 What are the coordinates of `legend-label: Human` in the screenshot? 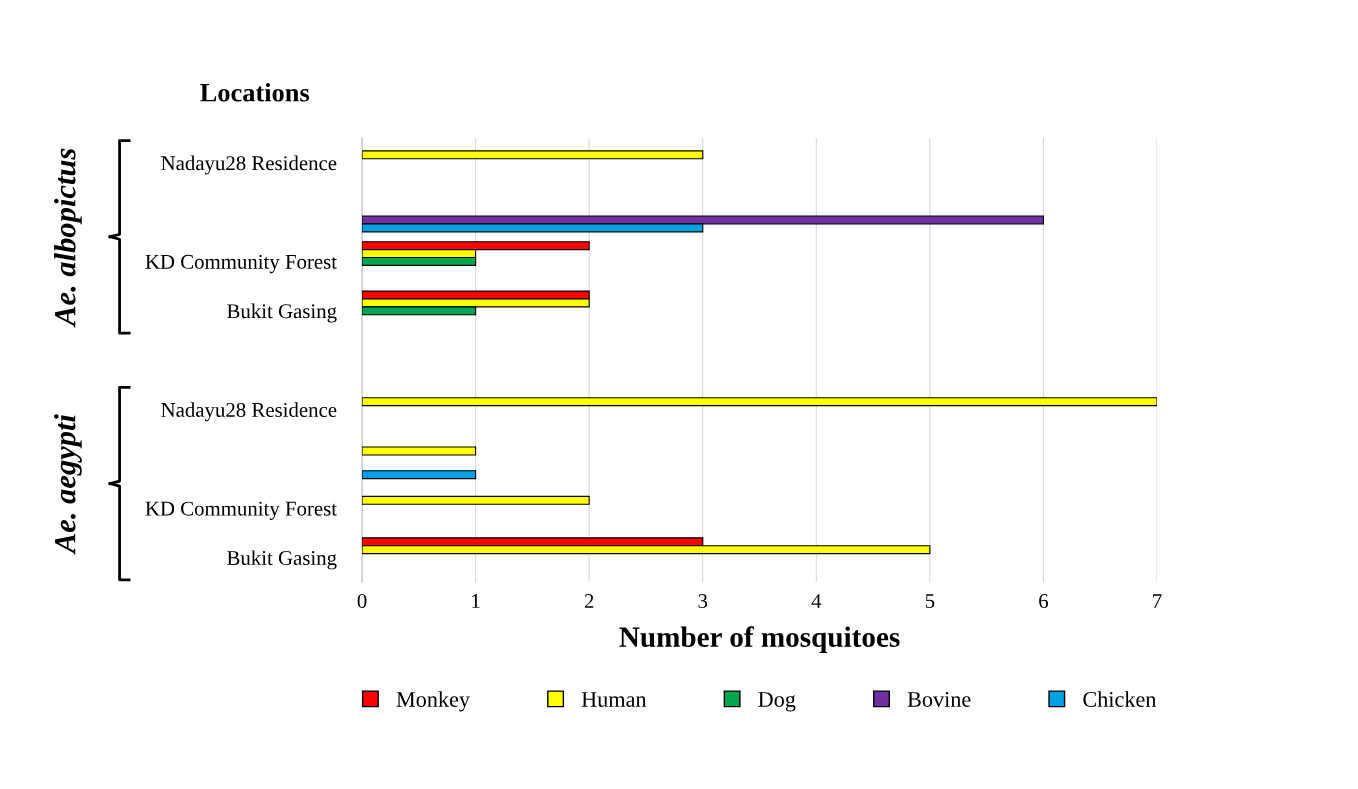 It's located at (614, 699).